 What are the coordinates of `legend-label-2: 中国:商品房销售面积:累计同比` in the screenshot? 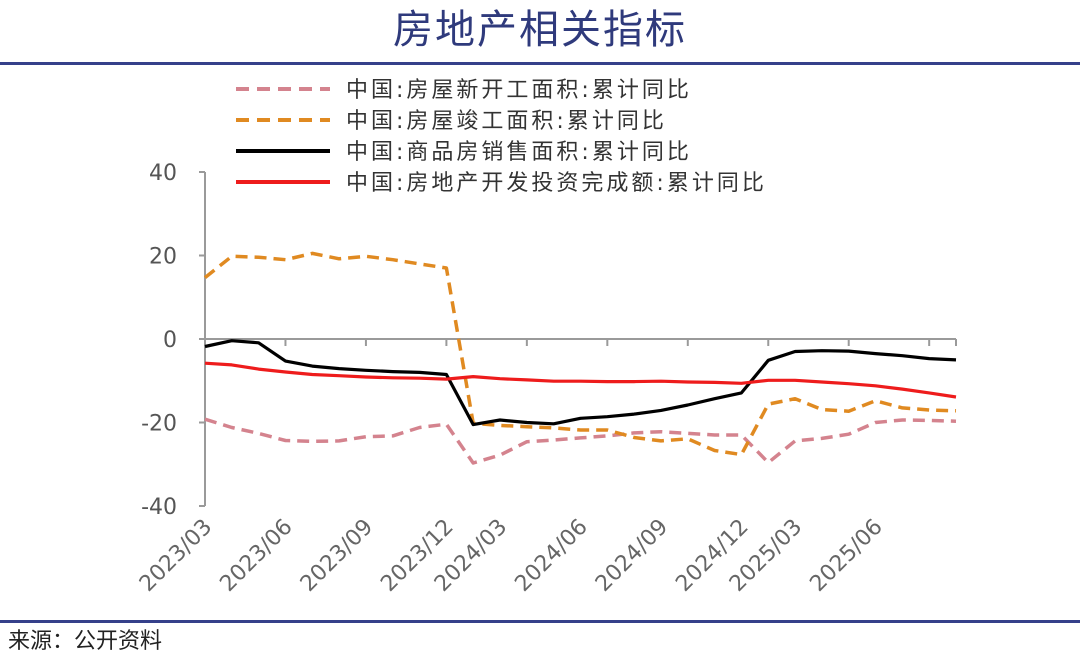 It's located at (519, 152).